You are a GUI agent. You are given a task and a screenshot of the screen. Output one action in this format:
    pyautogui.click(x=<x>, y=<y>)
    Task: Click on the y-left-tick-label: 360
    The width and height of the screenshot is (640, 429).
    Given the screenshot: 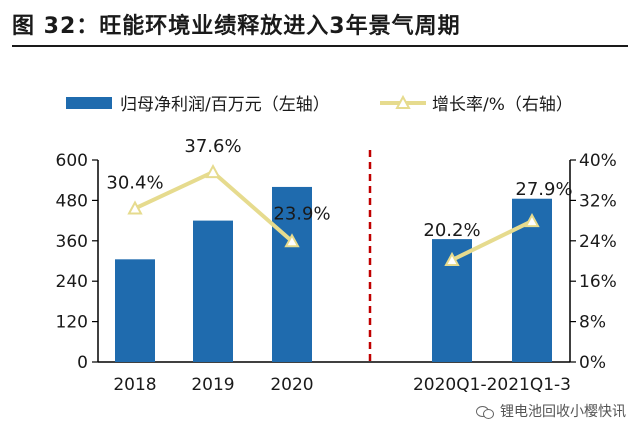 What is the action you would take?
    pyautogui.click(x=72, y=242)
    